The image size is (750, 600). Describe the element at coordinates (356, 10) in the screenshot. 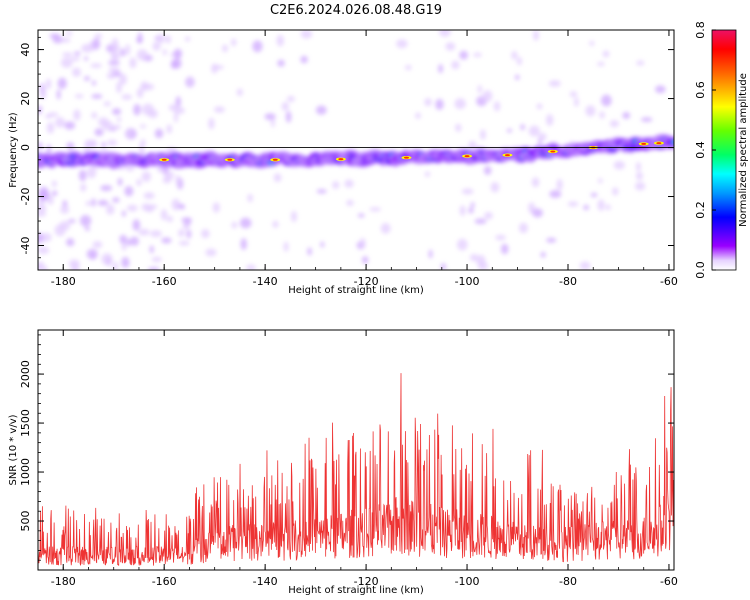

I see `figure-title: C2E6.2024.026.08.48.G19` at that location.